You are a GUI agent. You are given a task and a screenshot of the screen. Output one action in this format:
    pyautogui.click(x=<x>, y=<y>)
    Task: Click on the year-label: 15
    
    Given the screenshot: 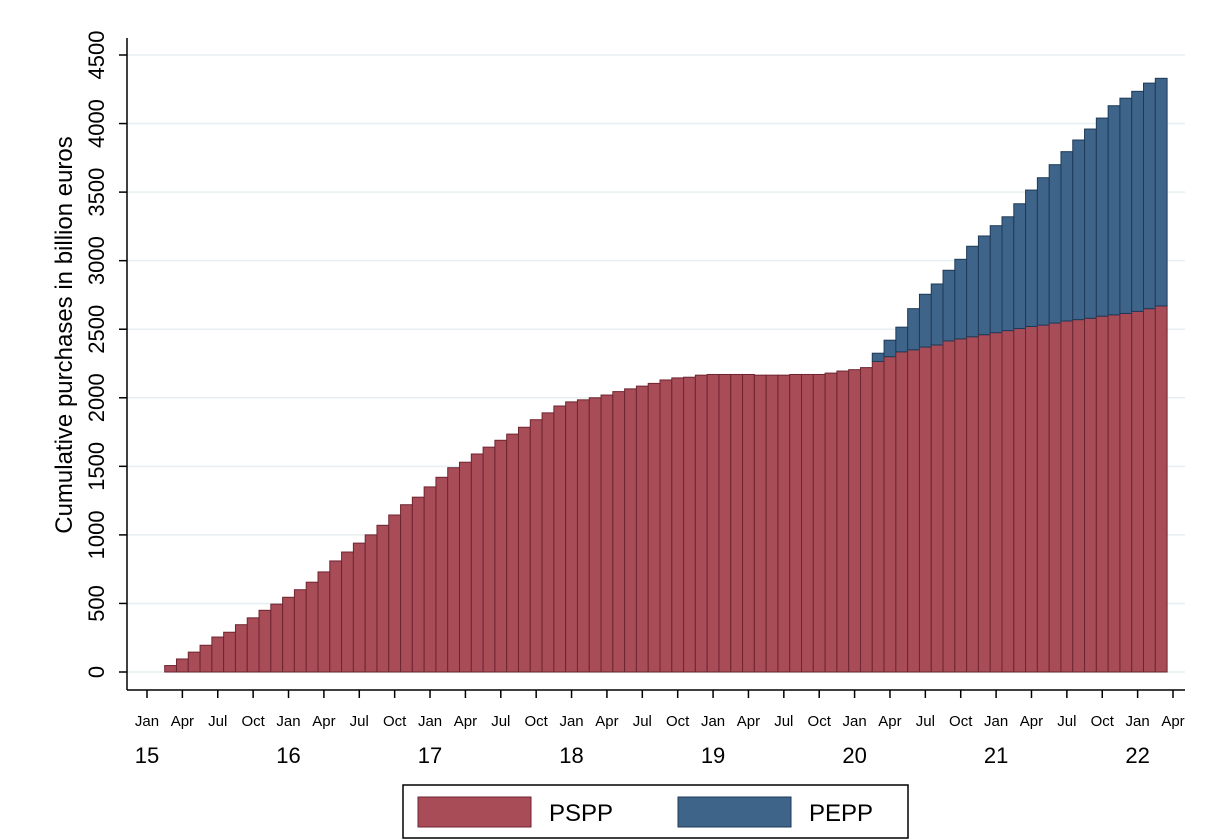 What is the action you would take?
    pyautogui.click(x=147, y=755)
    